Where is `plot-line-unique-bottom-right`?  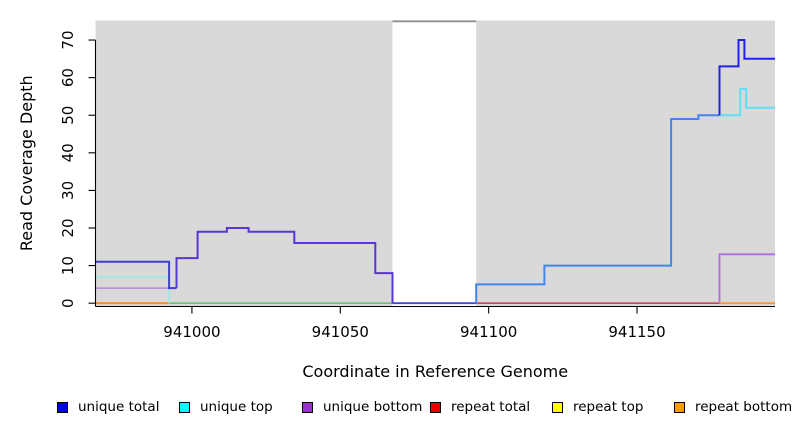 plot-line-unique-bottom-right is located at coordinates (746, 278).